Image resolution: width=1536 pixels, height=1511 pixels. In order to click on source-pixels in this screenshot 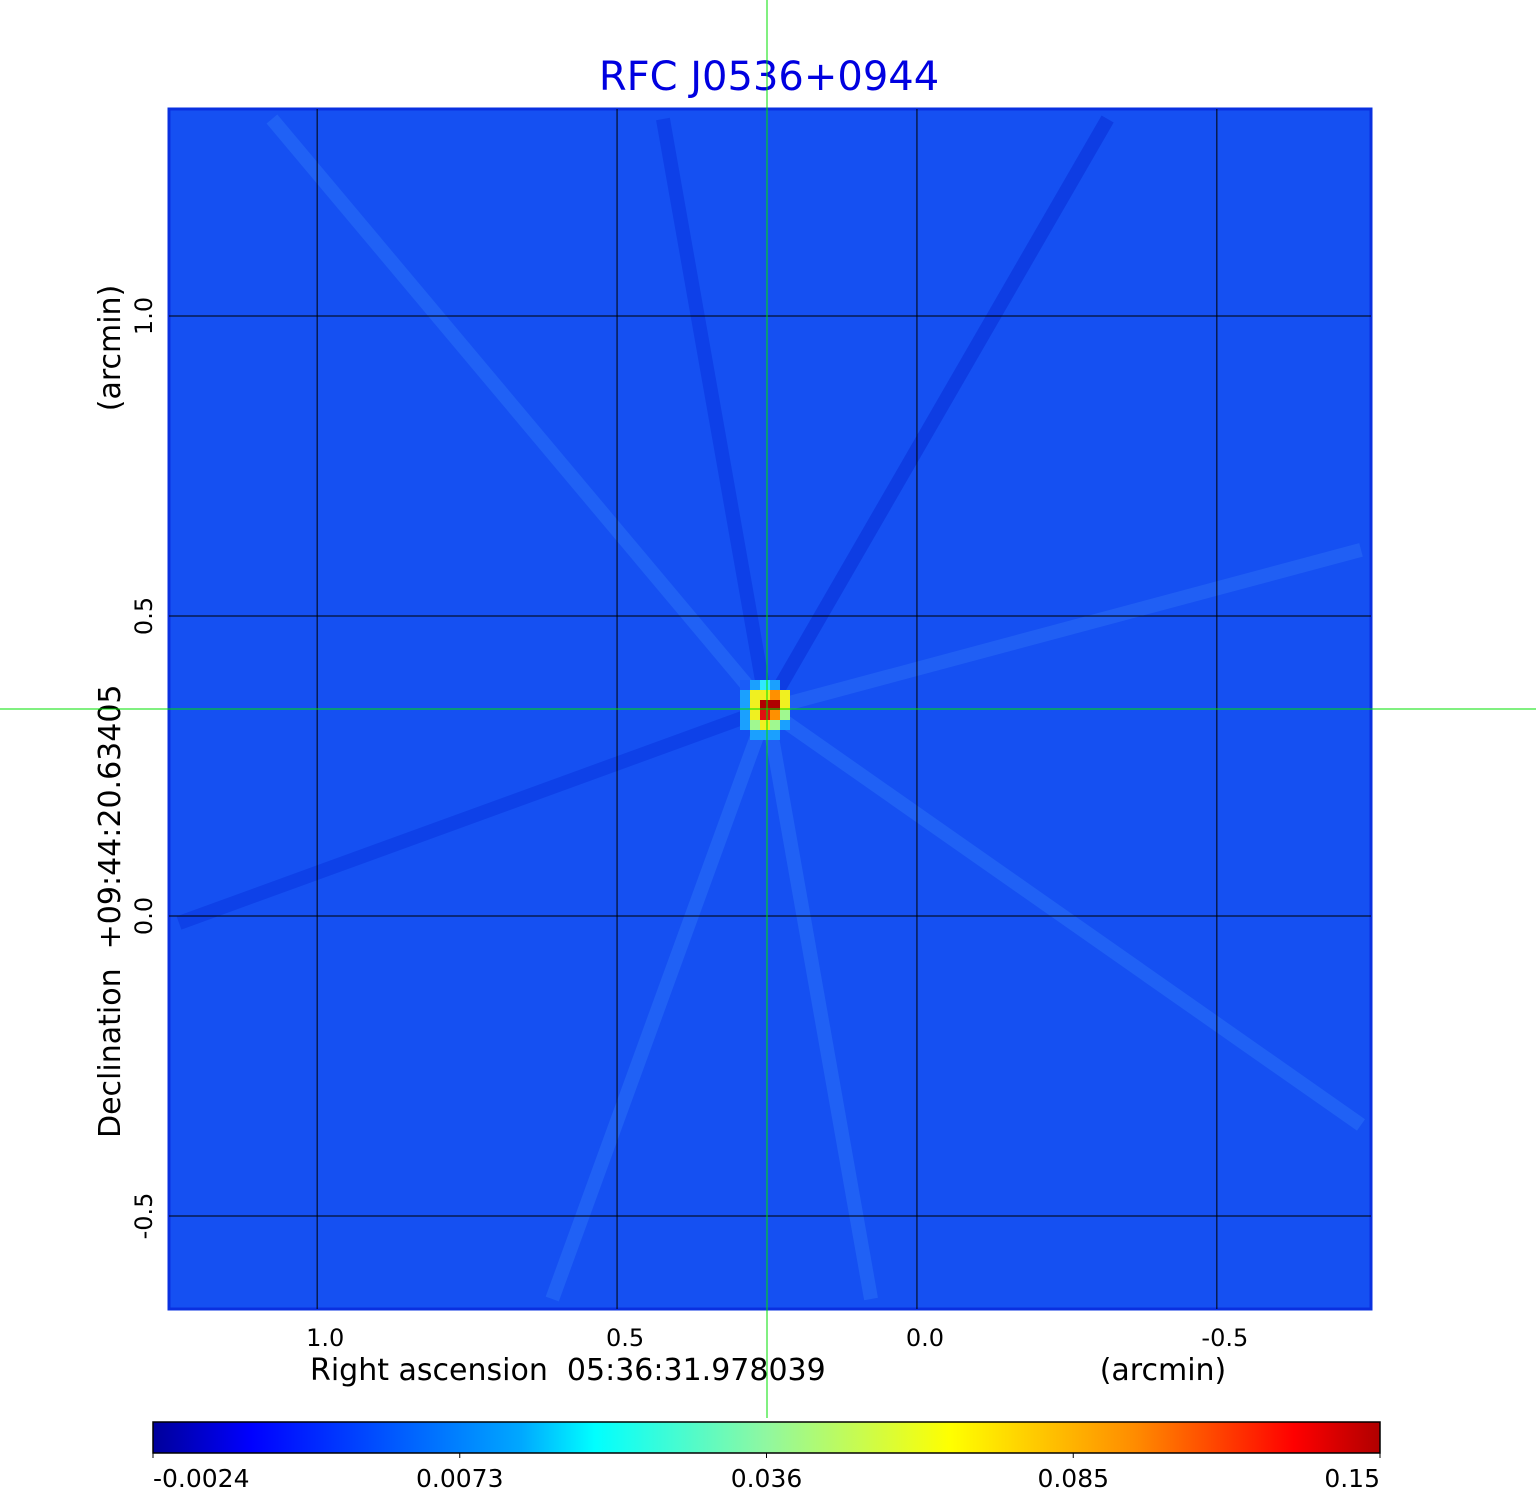, I will do `click(765, 710)`.